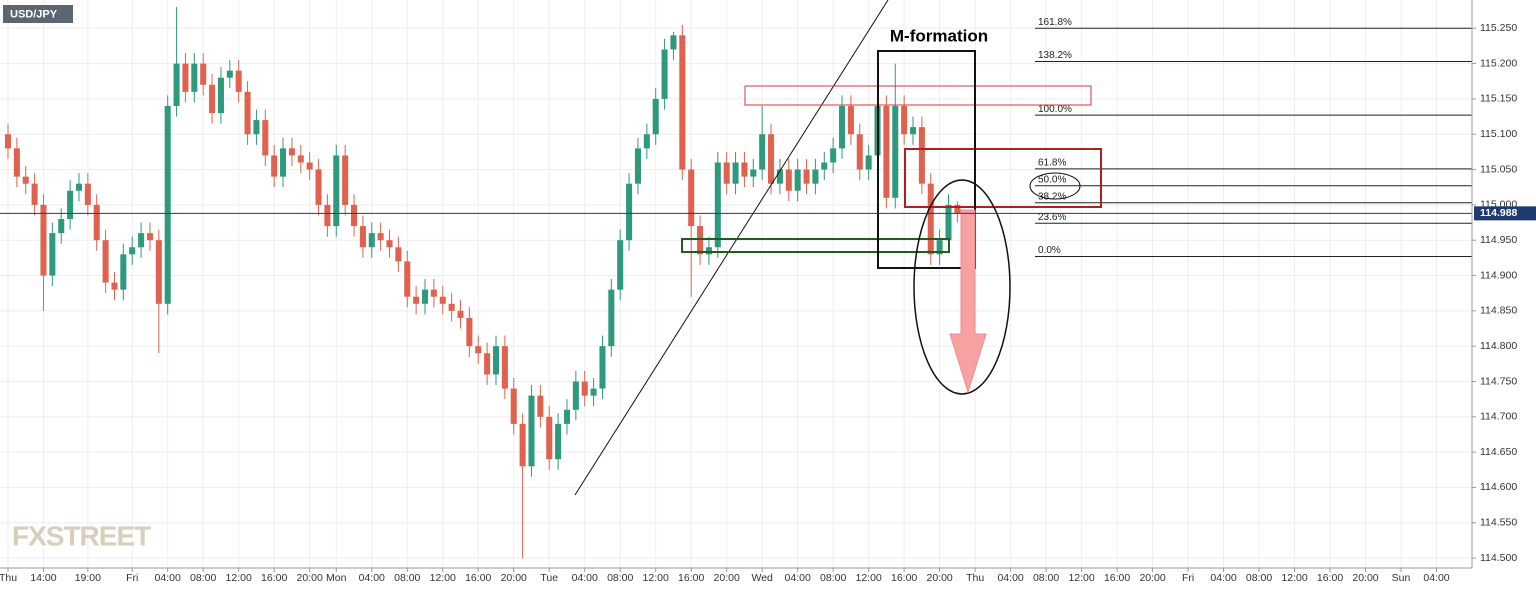  What do you see at coordinates (1055, 22) in the screenshot?
I see `fib-label: 161.8%` at bounding box center [1055, 22].